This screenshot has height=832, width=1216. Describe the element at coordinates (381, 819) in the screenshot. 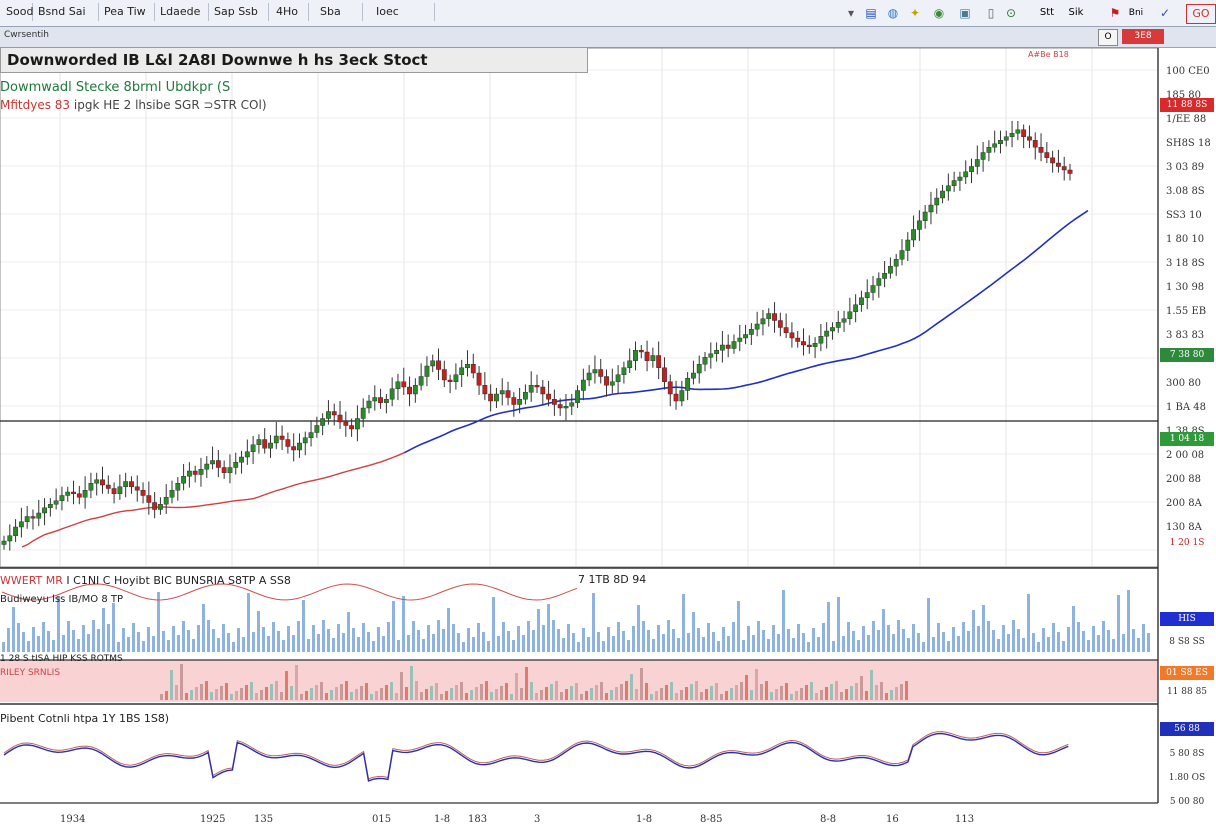

I see `time-axis-label: 015` at that location.